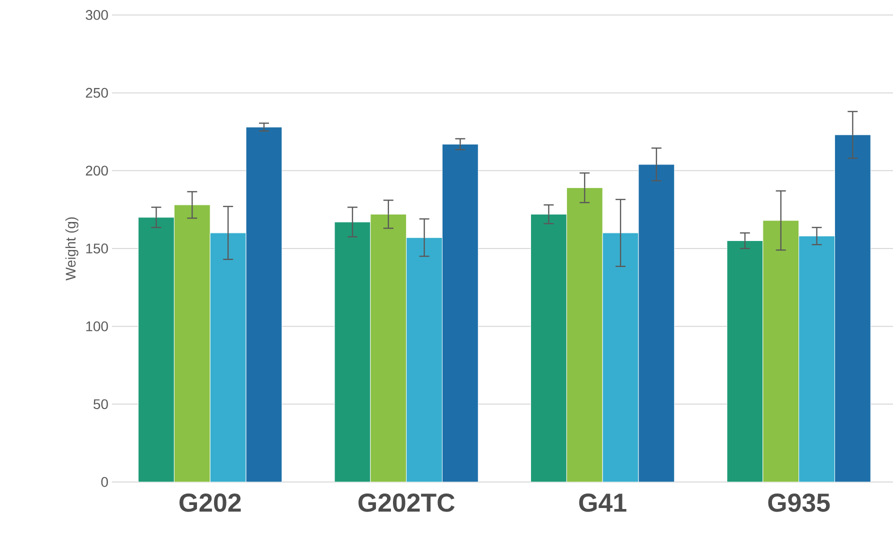  Describe the element at coordinates (104, 482) in the screenshot. I see `y-tick-label: 0` at that location.